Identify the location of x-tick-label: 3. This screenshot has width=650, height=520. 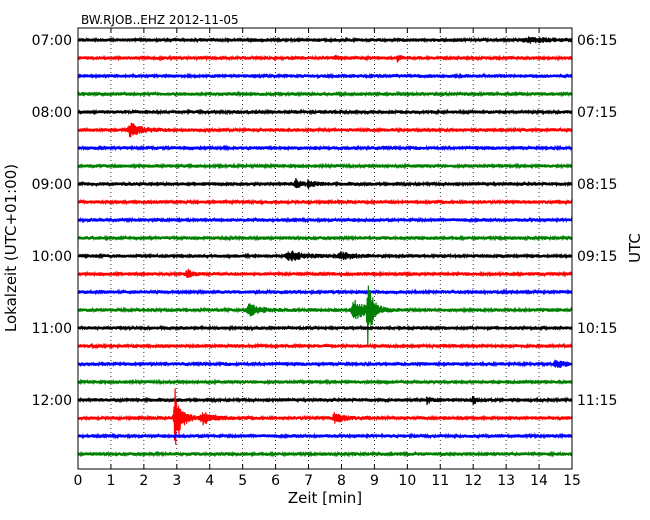
(176, 481).